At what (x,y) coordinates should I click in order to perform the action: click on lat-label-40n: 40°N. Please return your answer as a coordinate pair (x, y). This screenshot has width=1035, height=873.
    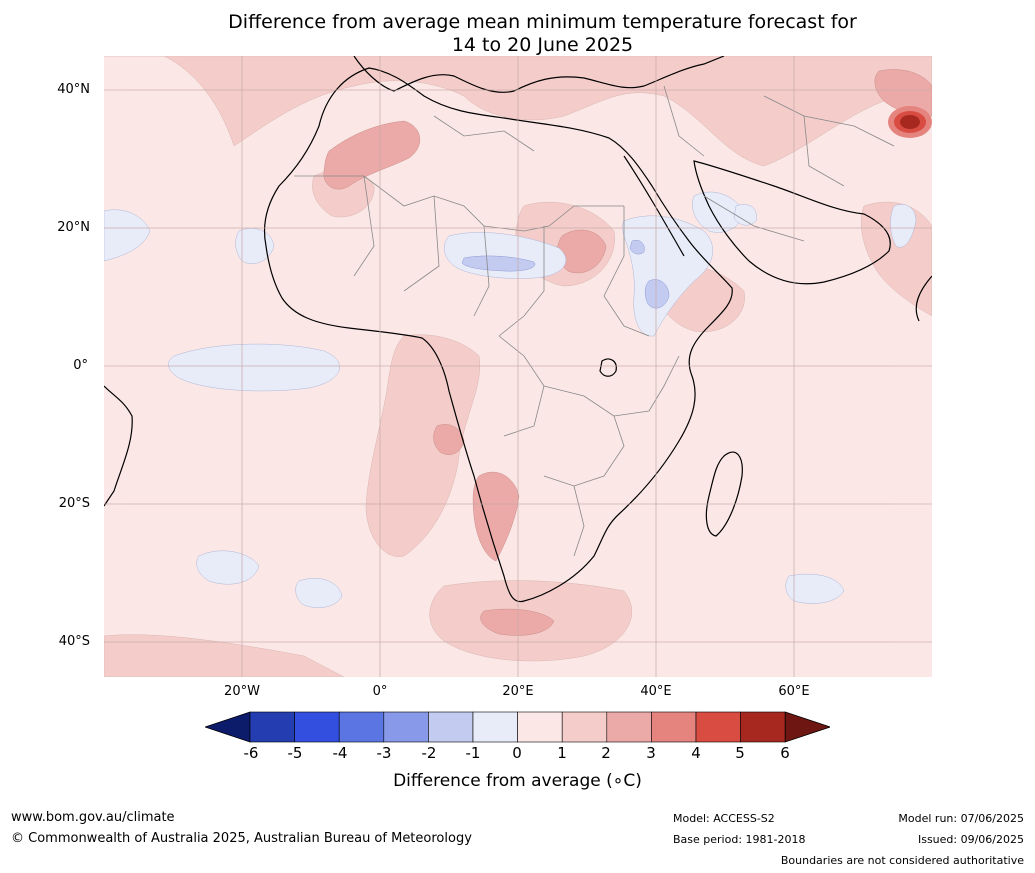
    Looking at the image, I should click on (73, 89).